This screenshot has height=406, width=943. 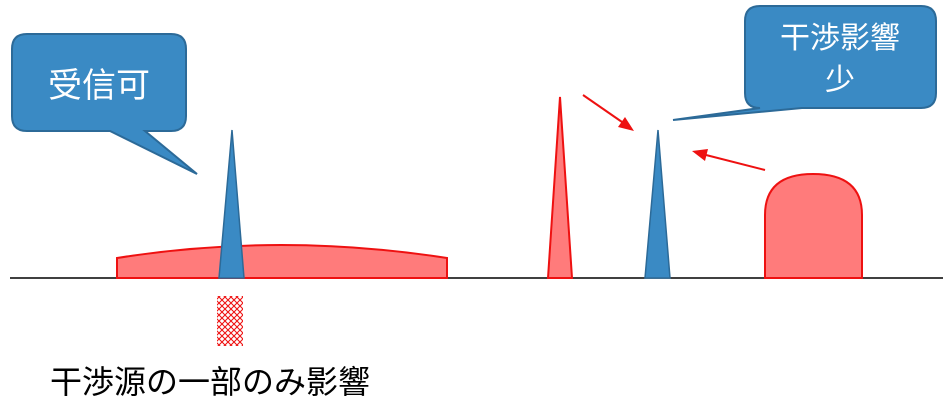 What do you see at coordinates (560, 187) in the screenshot?
I see `narrowband-interferer-spike` at bounding box center [560, 187].